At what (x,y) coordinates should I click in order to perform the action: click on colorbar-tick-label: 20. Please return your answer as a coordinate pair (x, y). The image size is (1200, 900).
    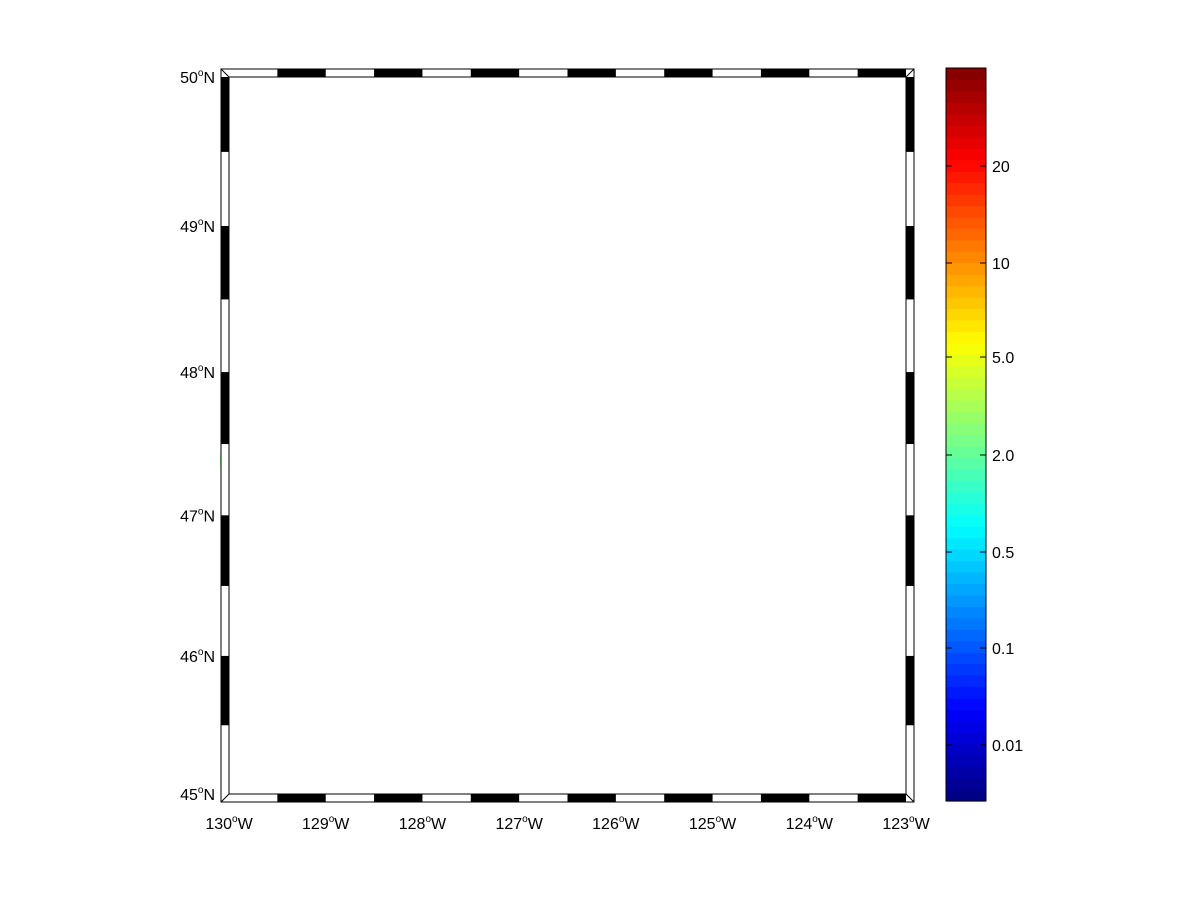
    Looking at the image, I should click on (1001, 167).